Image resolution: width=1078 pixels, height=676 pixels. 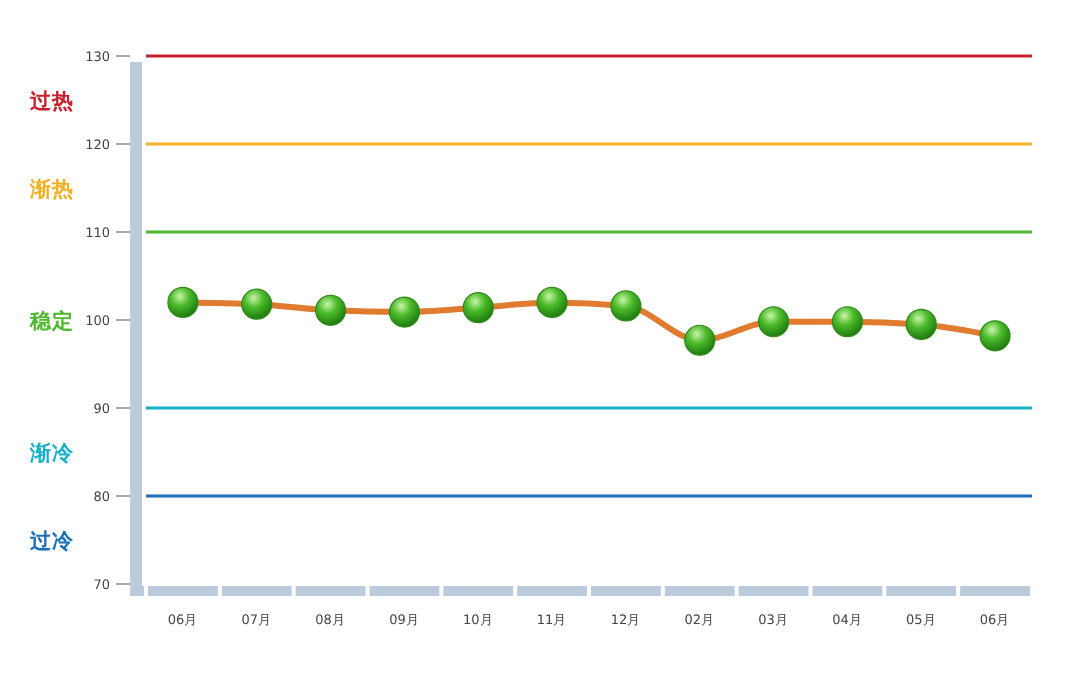 What do you see at coordinates (52, 453) in the screenshot?
I see `text: 渐冷` at bounding box center [52, 453].